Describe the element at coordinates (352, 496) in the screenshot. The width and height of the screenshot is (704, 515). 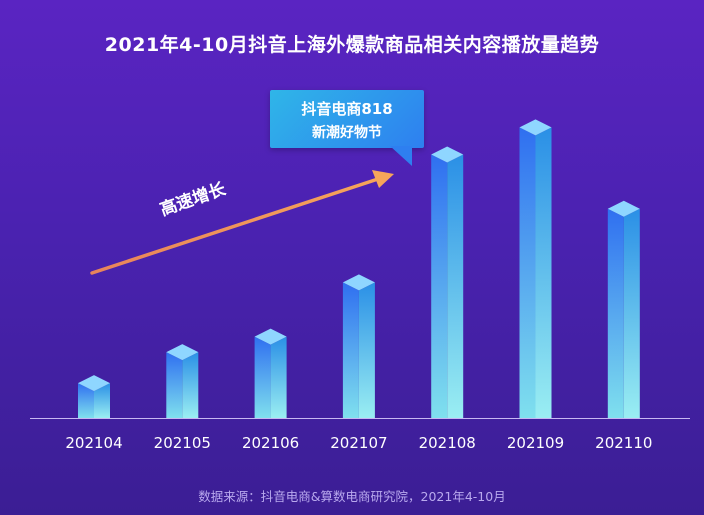
I see `source-note: 数据来源：抖音电商&算数电商研究院，2021年4-10月` at that location.